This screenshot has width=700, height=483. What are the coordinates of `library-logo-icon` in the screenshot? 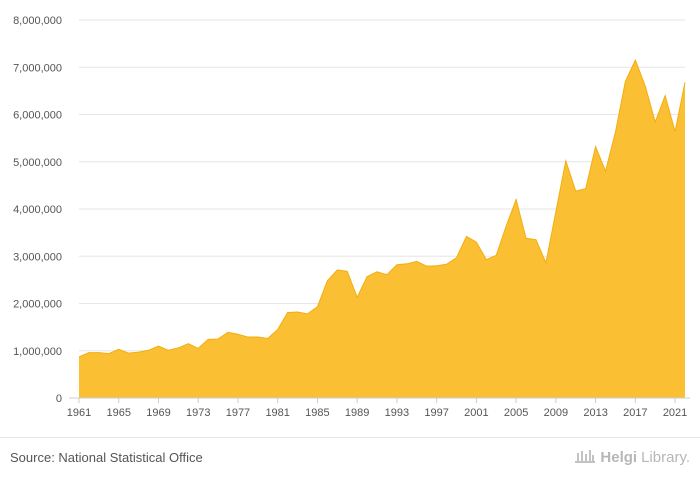 It's located at (585, 456).